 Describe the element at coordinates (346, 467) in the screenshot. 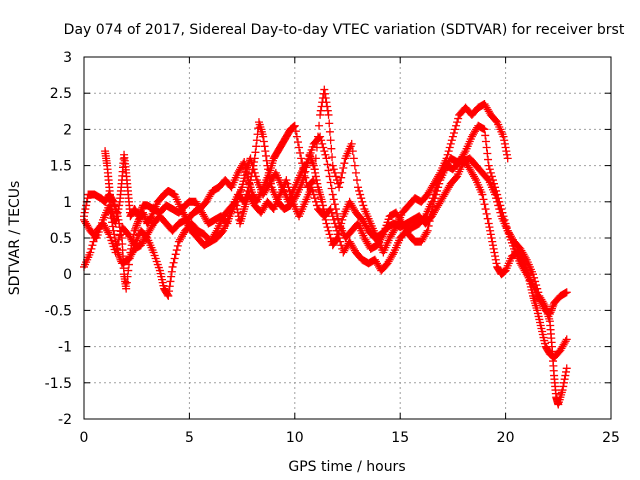

I see `x-axis-label: GPS time / hours` at that location.